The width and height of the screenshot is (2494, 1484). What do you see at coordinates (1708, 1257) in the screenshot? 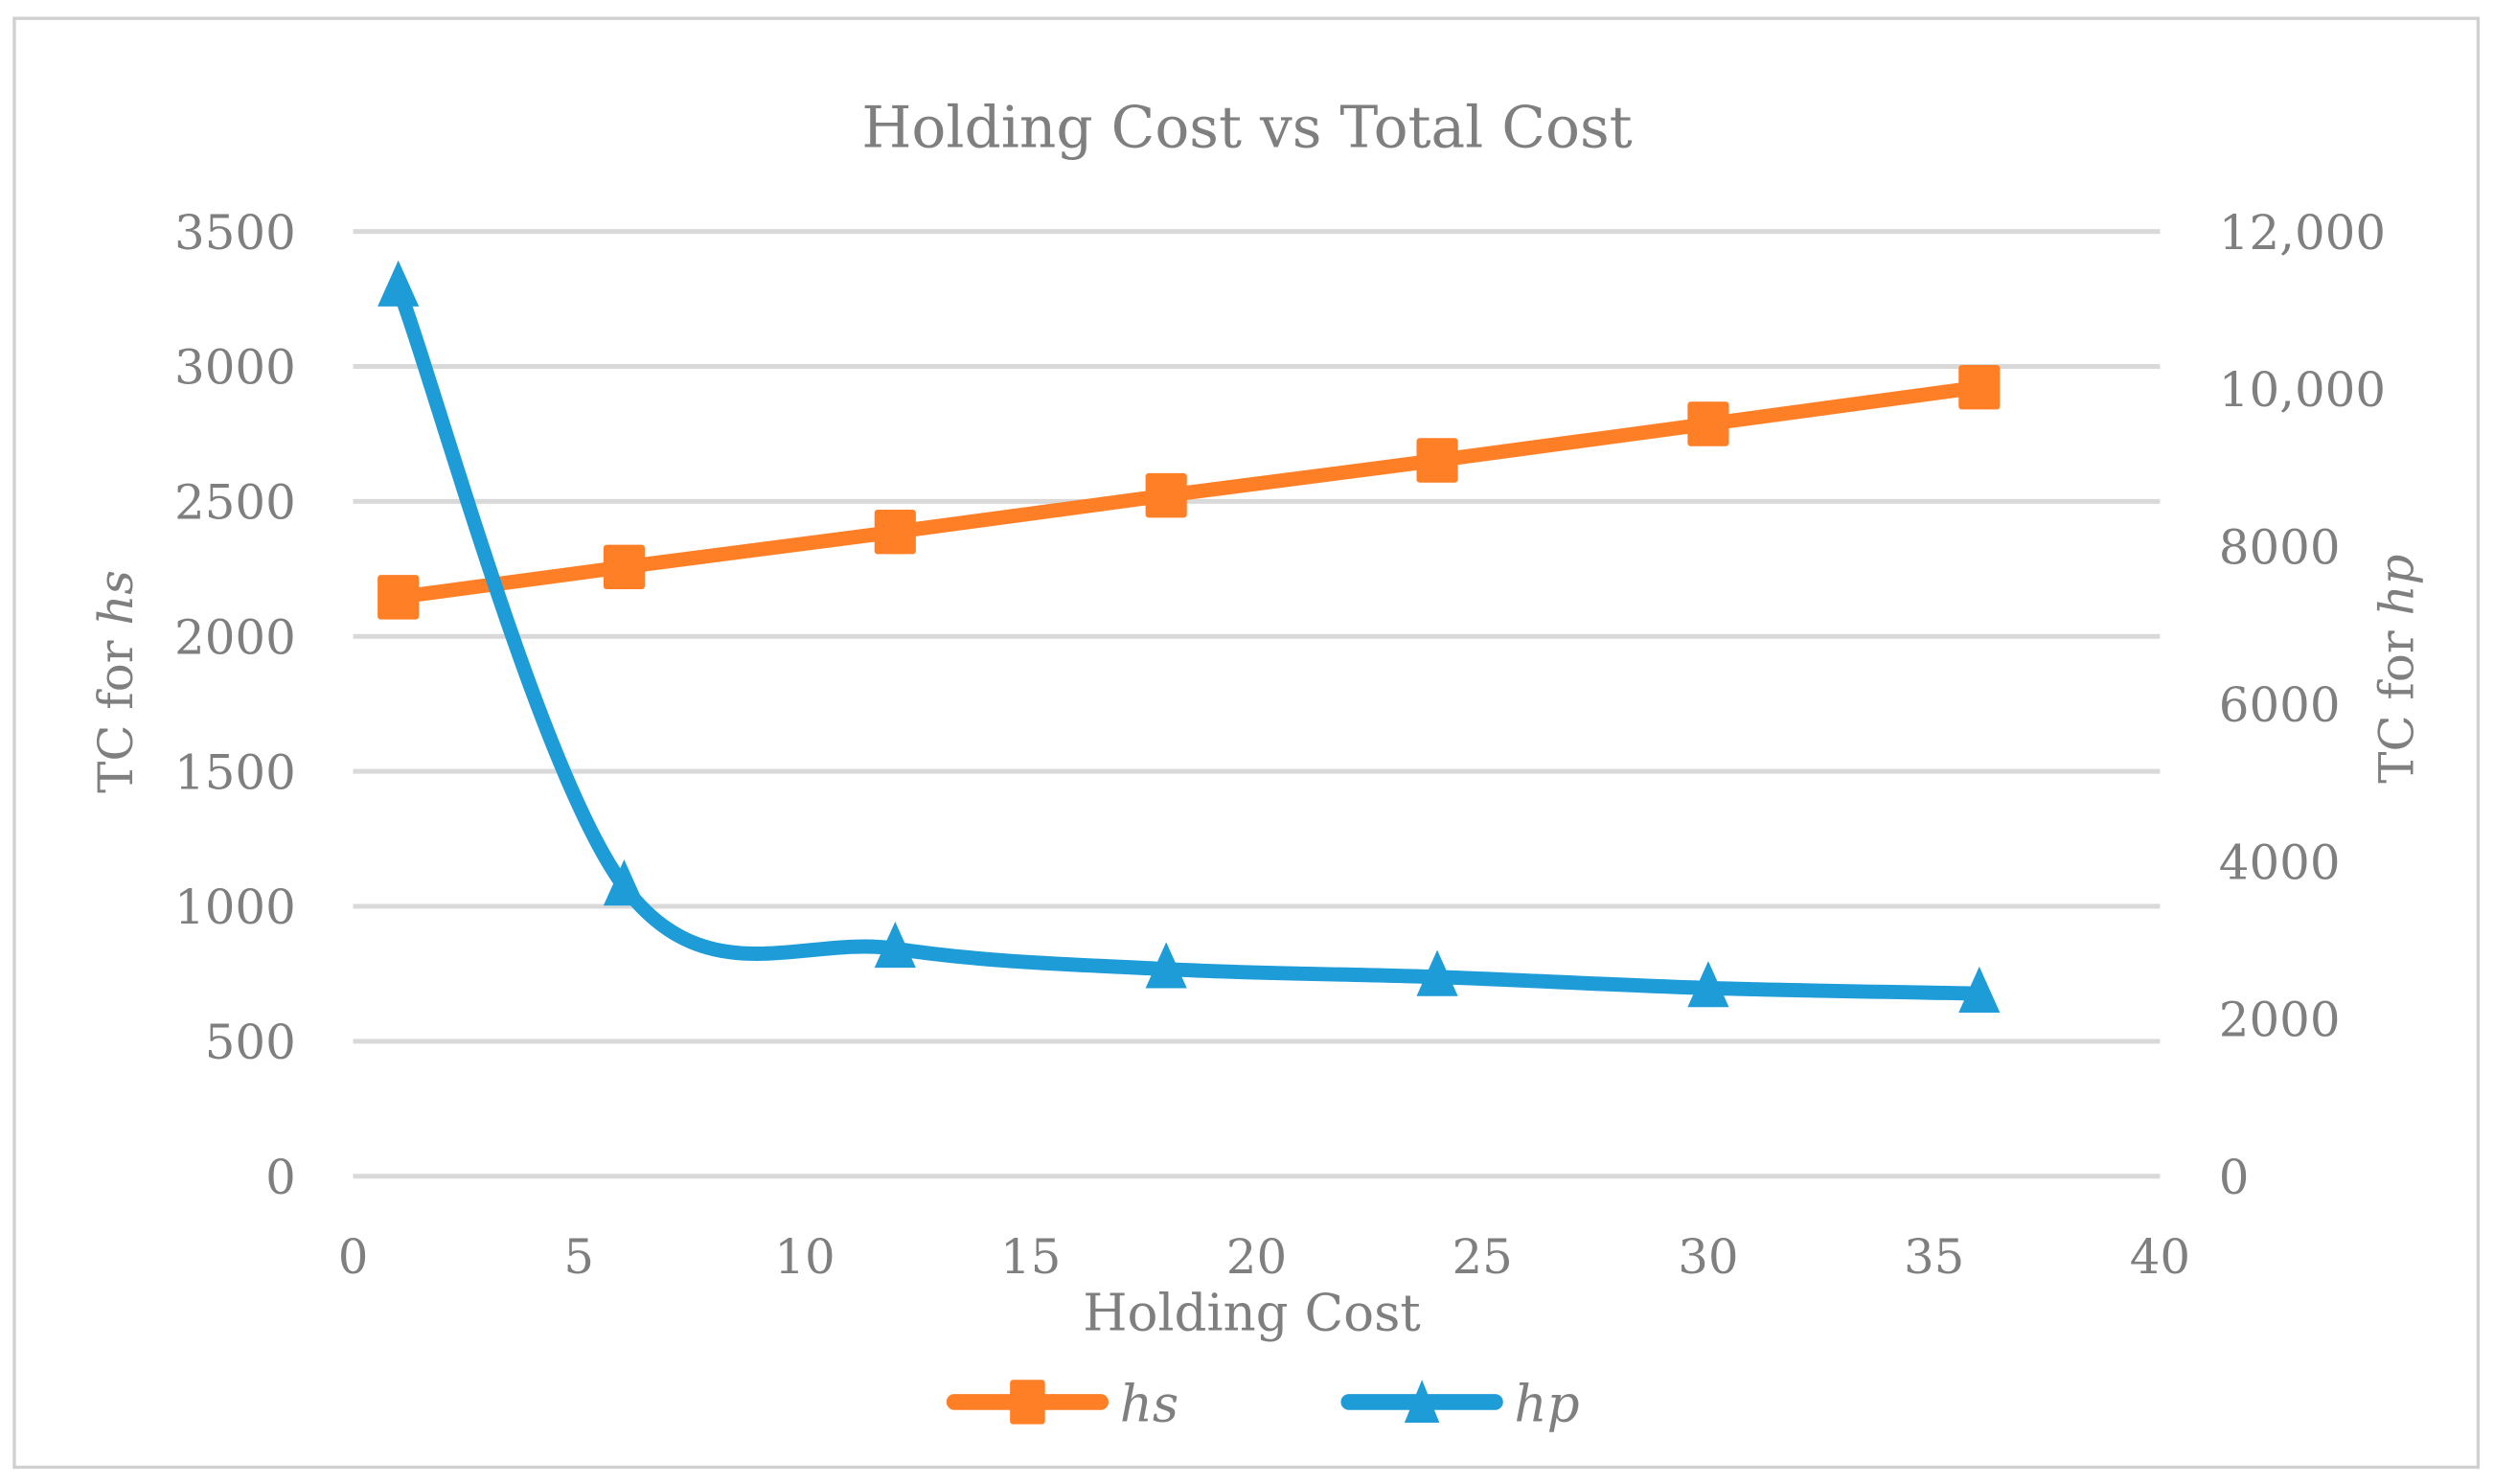
I see `x-tick-label: 30` at bounding box center [1708, 1257].